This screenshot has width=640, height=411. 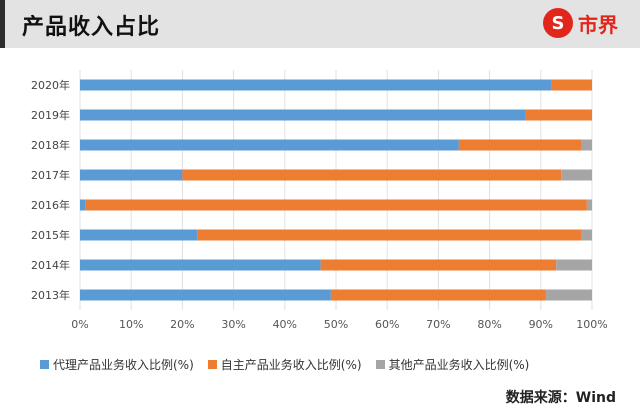 I want to click on y-tick-label: 2019年, so click(x=50, y=115).